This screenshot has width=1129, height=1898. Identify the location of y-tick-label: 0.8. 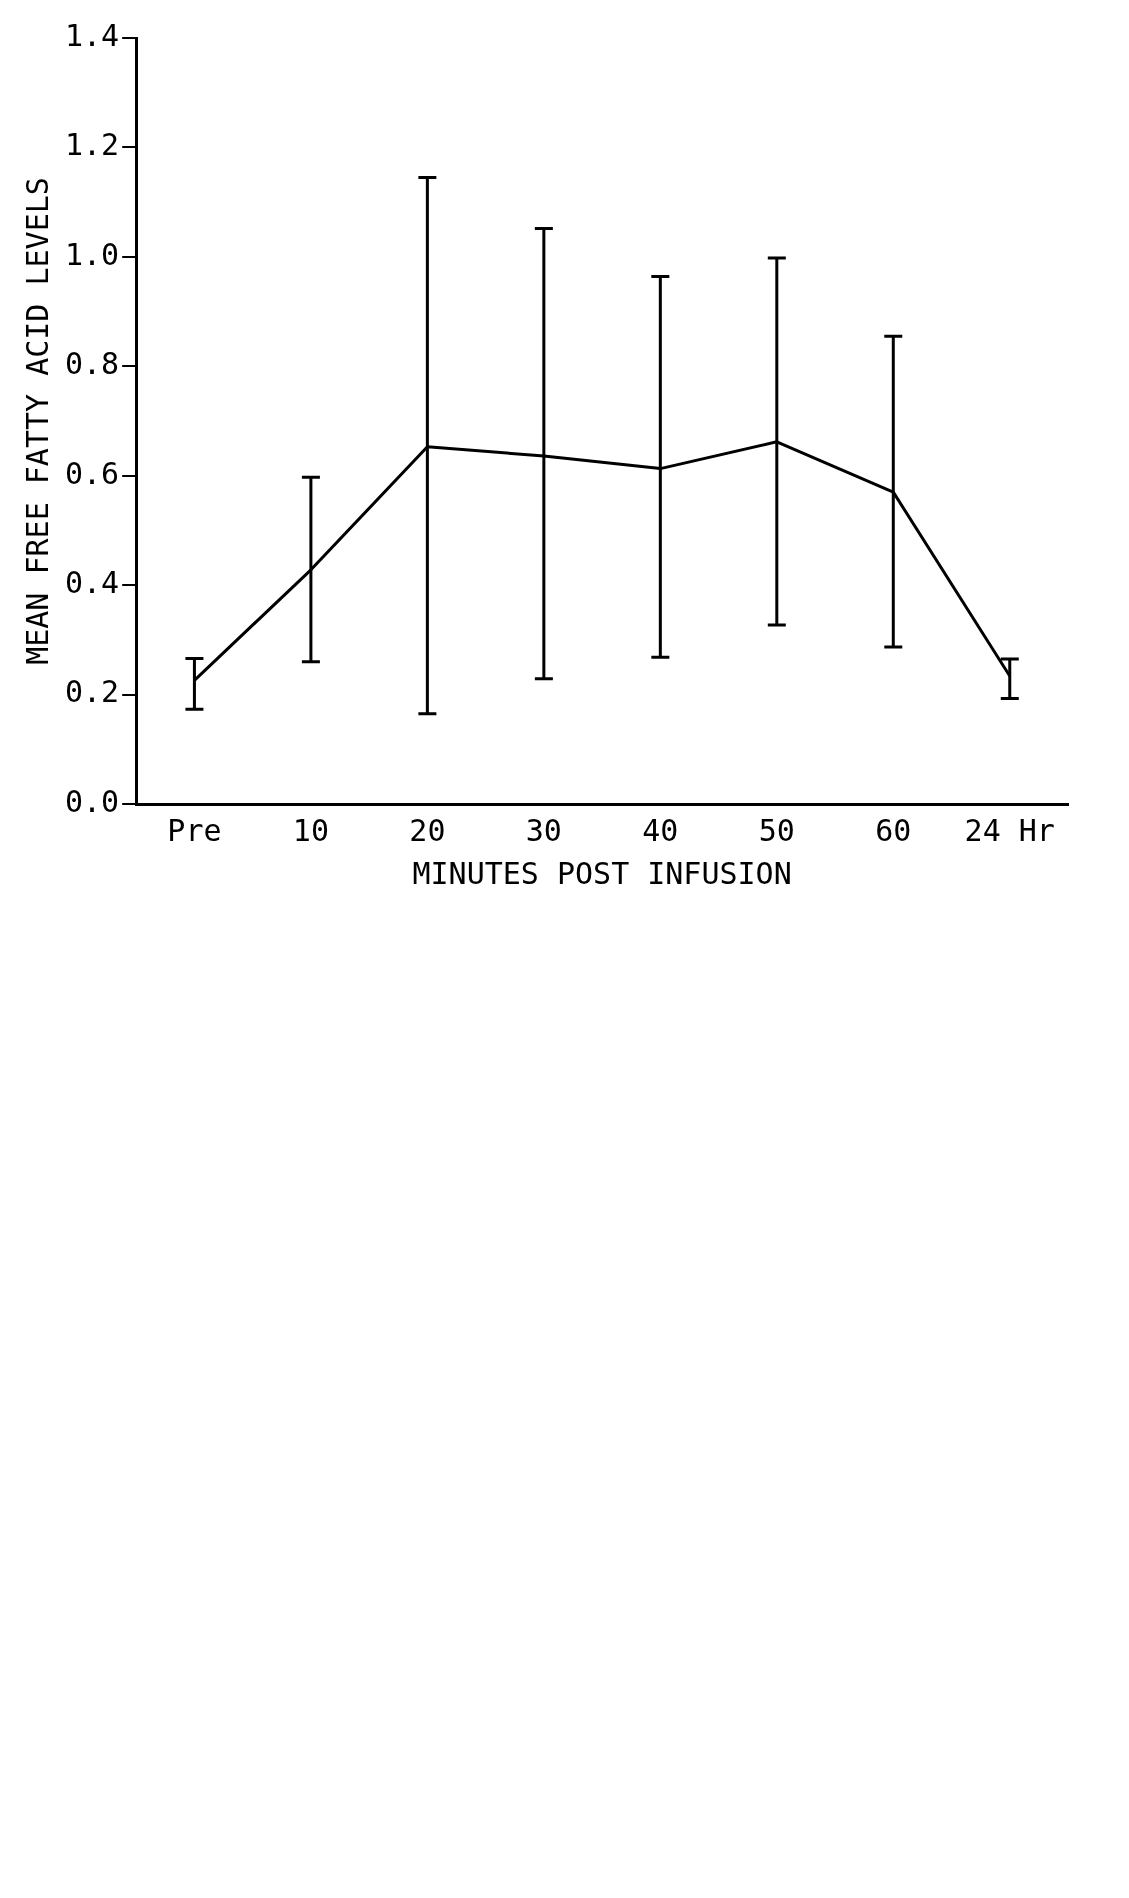
(92, 364).